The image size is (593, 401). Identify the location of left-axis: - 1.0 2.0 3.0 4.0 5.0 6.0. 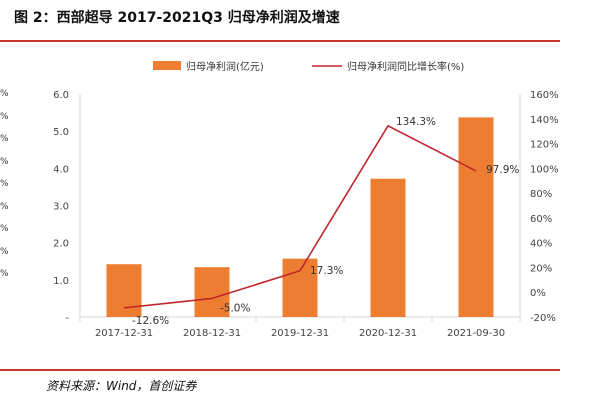
(67, 207).